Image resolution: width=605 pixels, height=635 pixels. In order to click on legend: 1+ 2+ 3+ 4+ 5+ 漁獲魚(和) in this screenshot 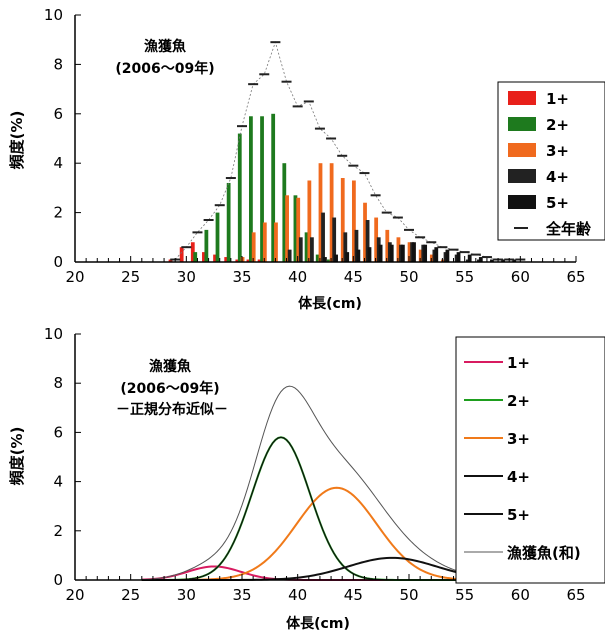, I will do `click(530, 460)`.